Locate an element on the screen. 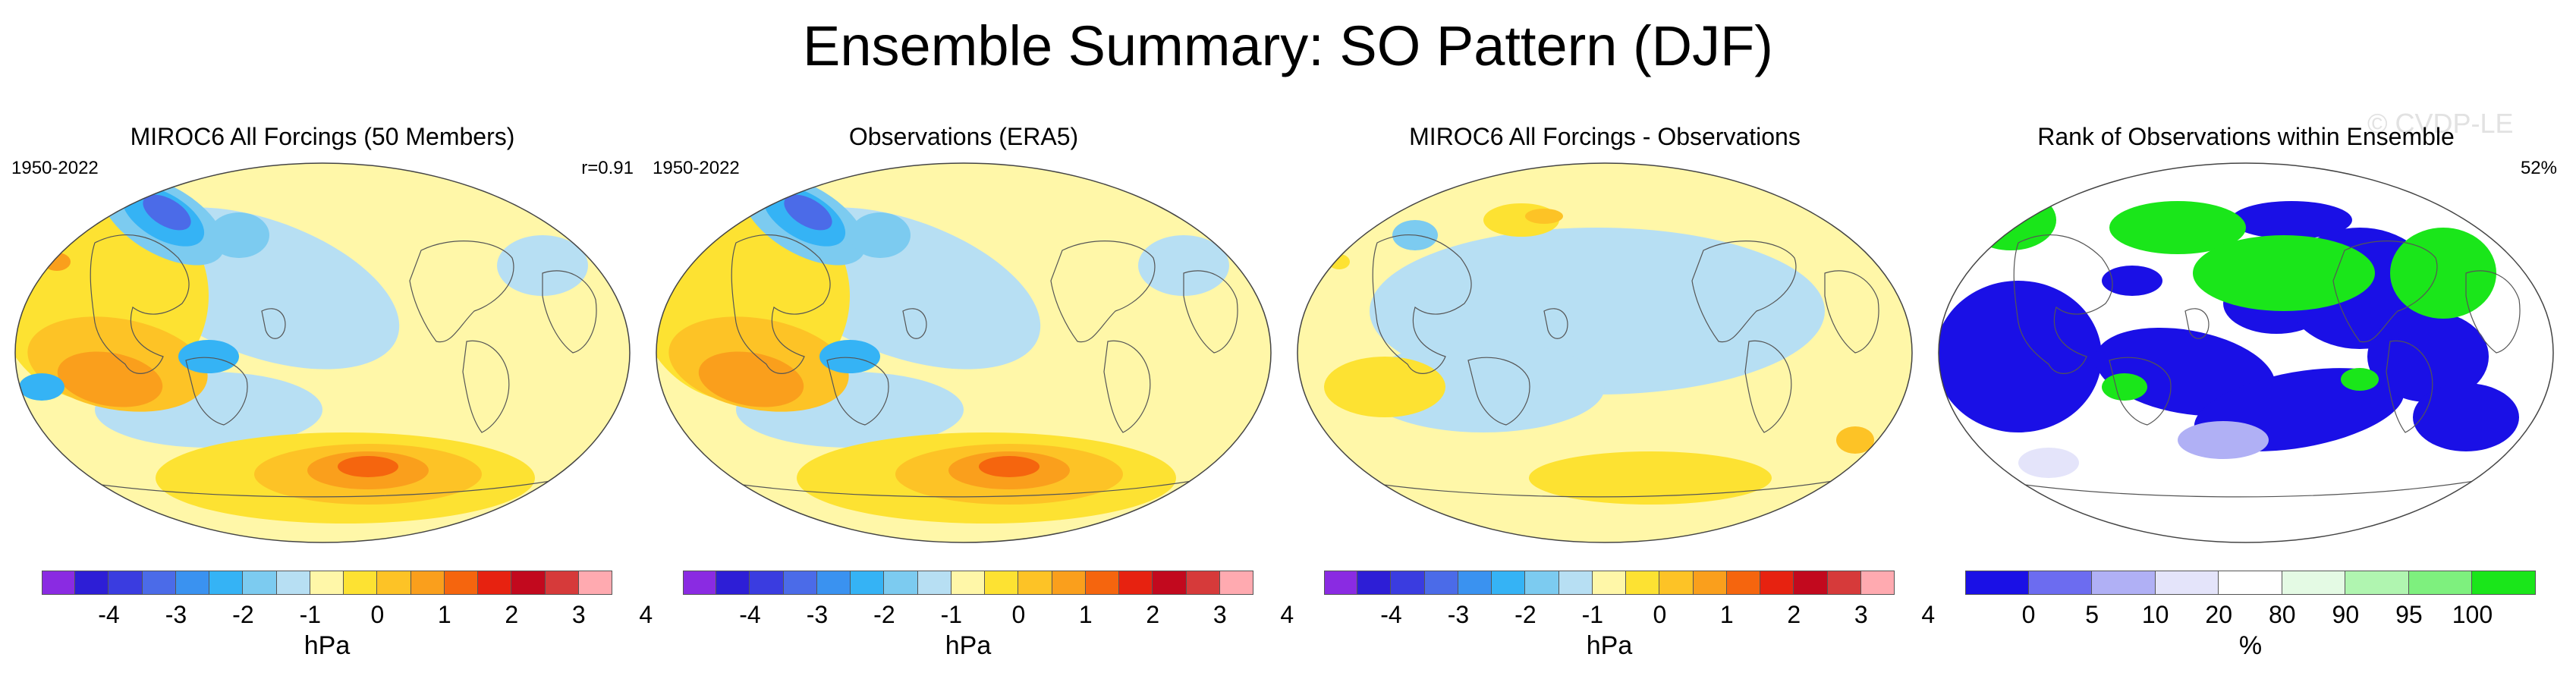 The image size is (2576, 676). colorbar-tick-label: 90 is located at coordinates (2346, 614).